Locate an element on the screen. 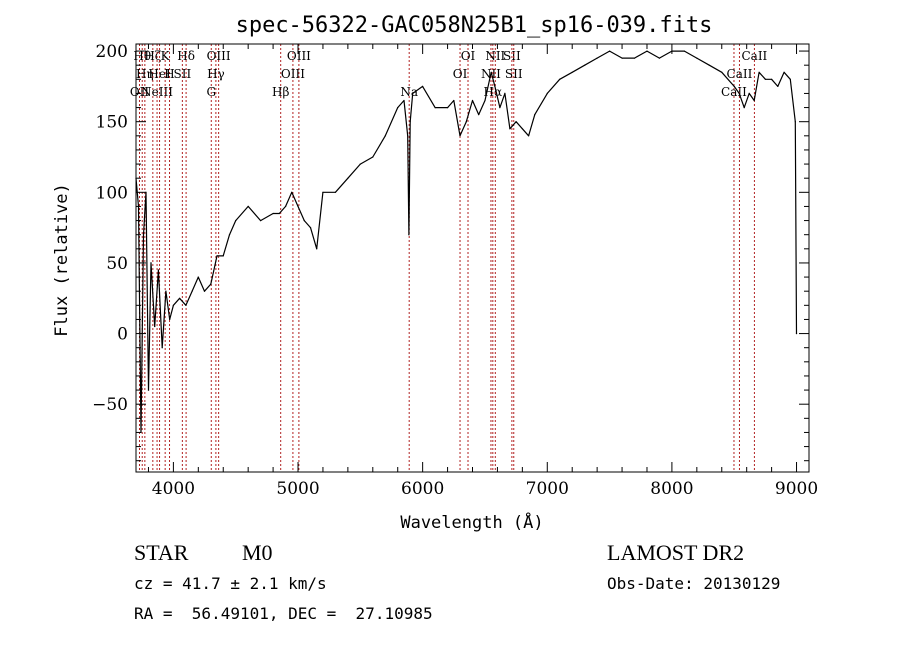  line-label: Hγ is located at coordinates (216, 74).